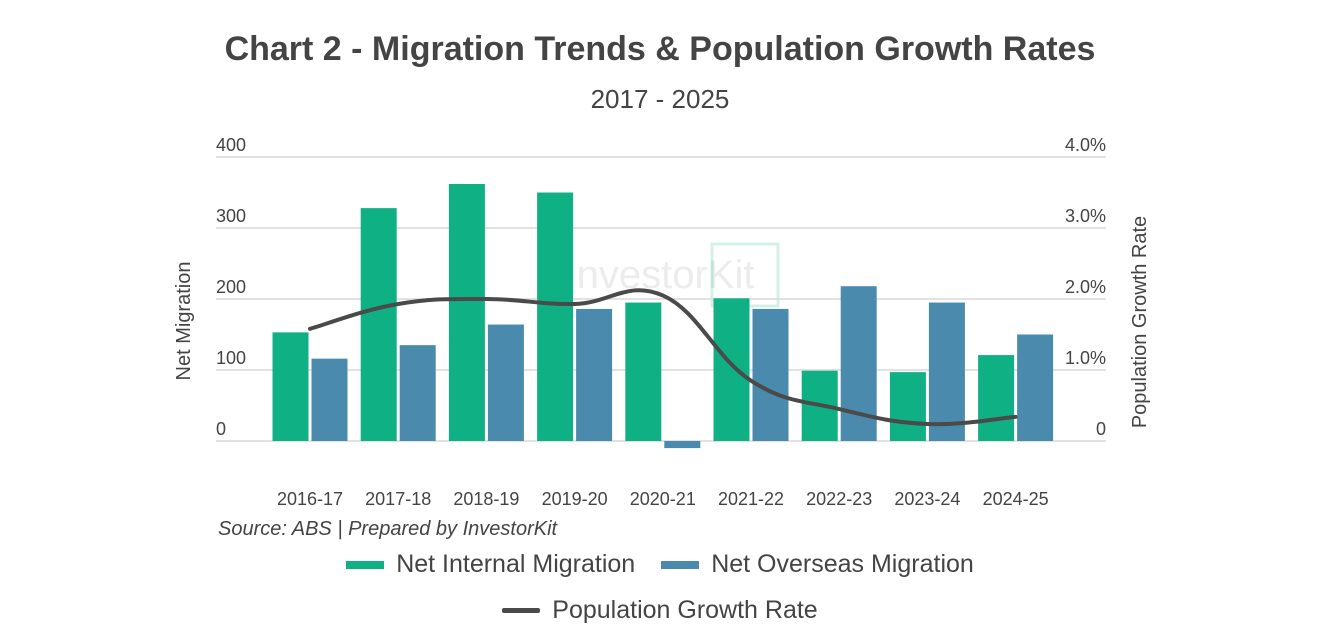 Image resolution: width=1320 pixels, height=640 pixels. Describe the element at coordinates (231, 145) in the screenshot. I see `y-tick-label: 400` at that location.